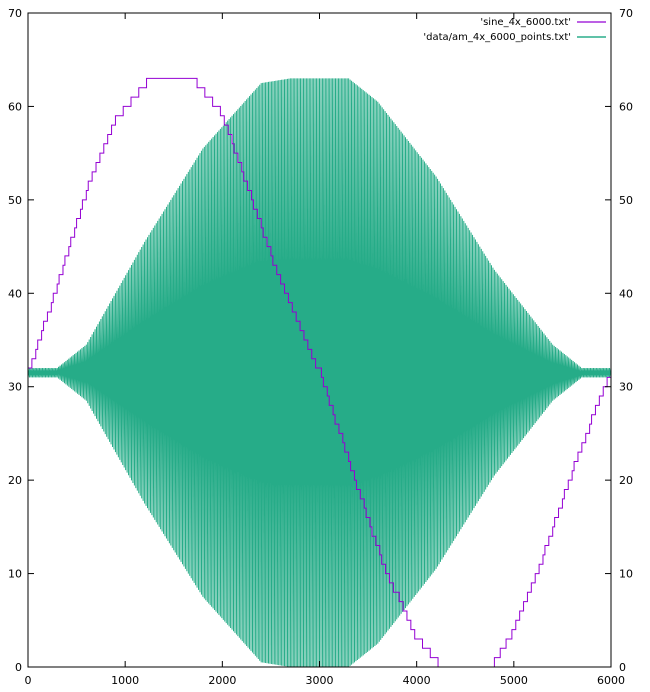  I want to click on legend-label-am: 'data/am_4x_6000_points.txt', so click(497, 37).